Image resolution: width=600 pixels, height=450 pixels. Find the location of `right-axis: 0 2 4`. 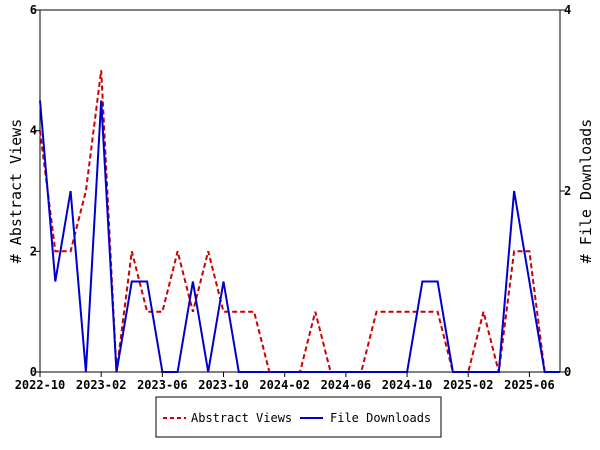

right-axis: 0 2 4 is located at coordinates (565, 191).